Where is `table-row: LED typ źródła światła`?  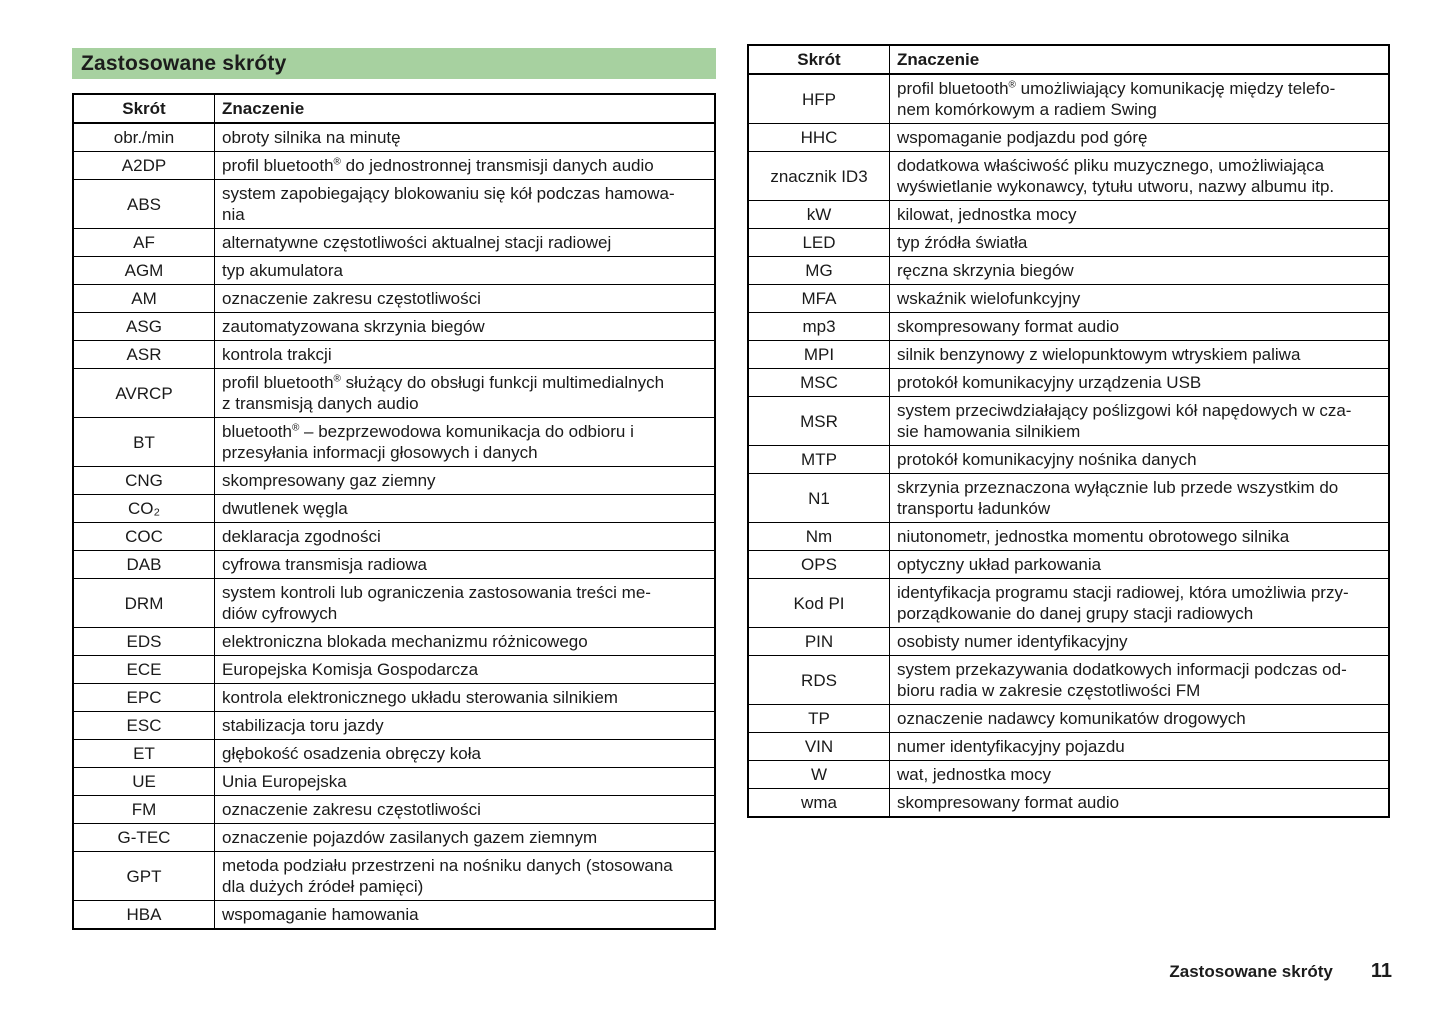 table-row: LED typ źródła światła is located at coordinates (1068, 242).